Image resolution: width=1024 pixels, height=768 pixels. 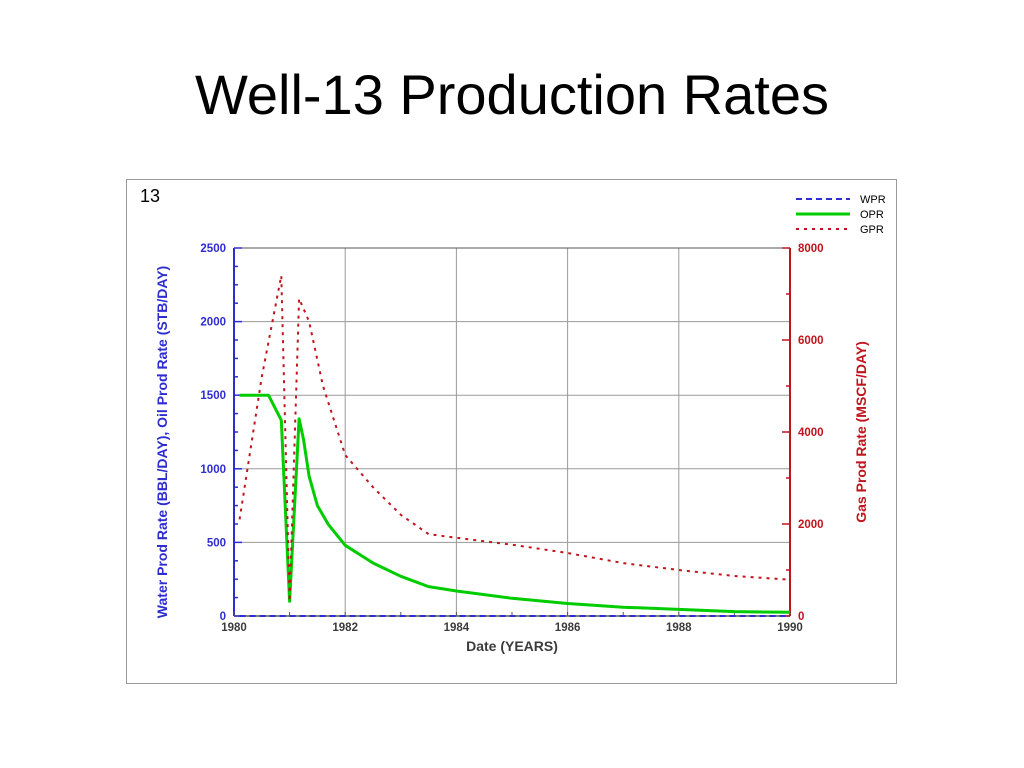 I want to click on legend-label-gpr: GPR, so click(x=872, y=230).